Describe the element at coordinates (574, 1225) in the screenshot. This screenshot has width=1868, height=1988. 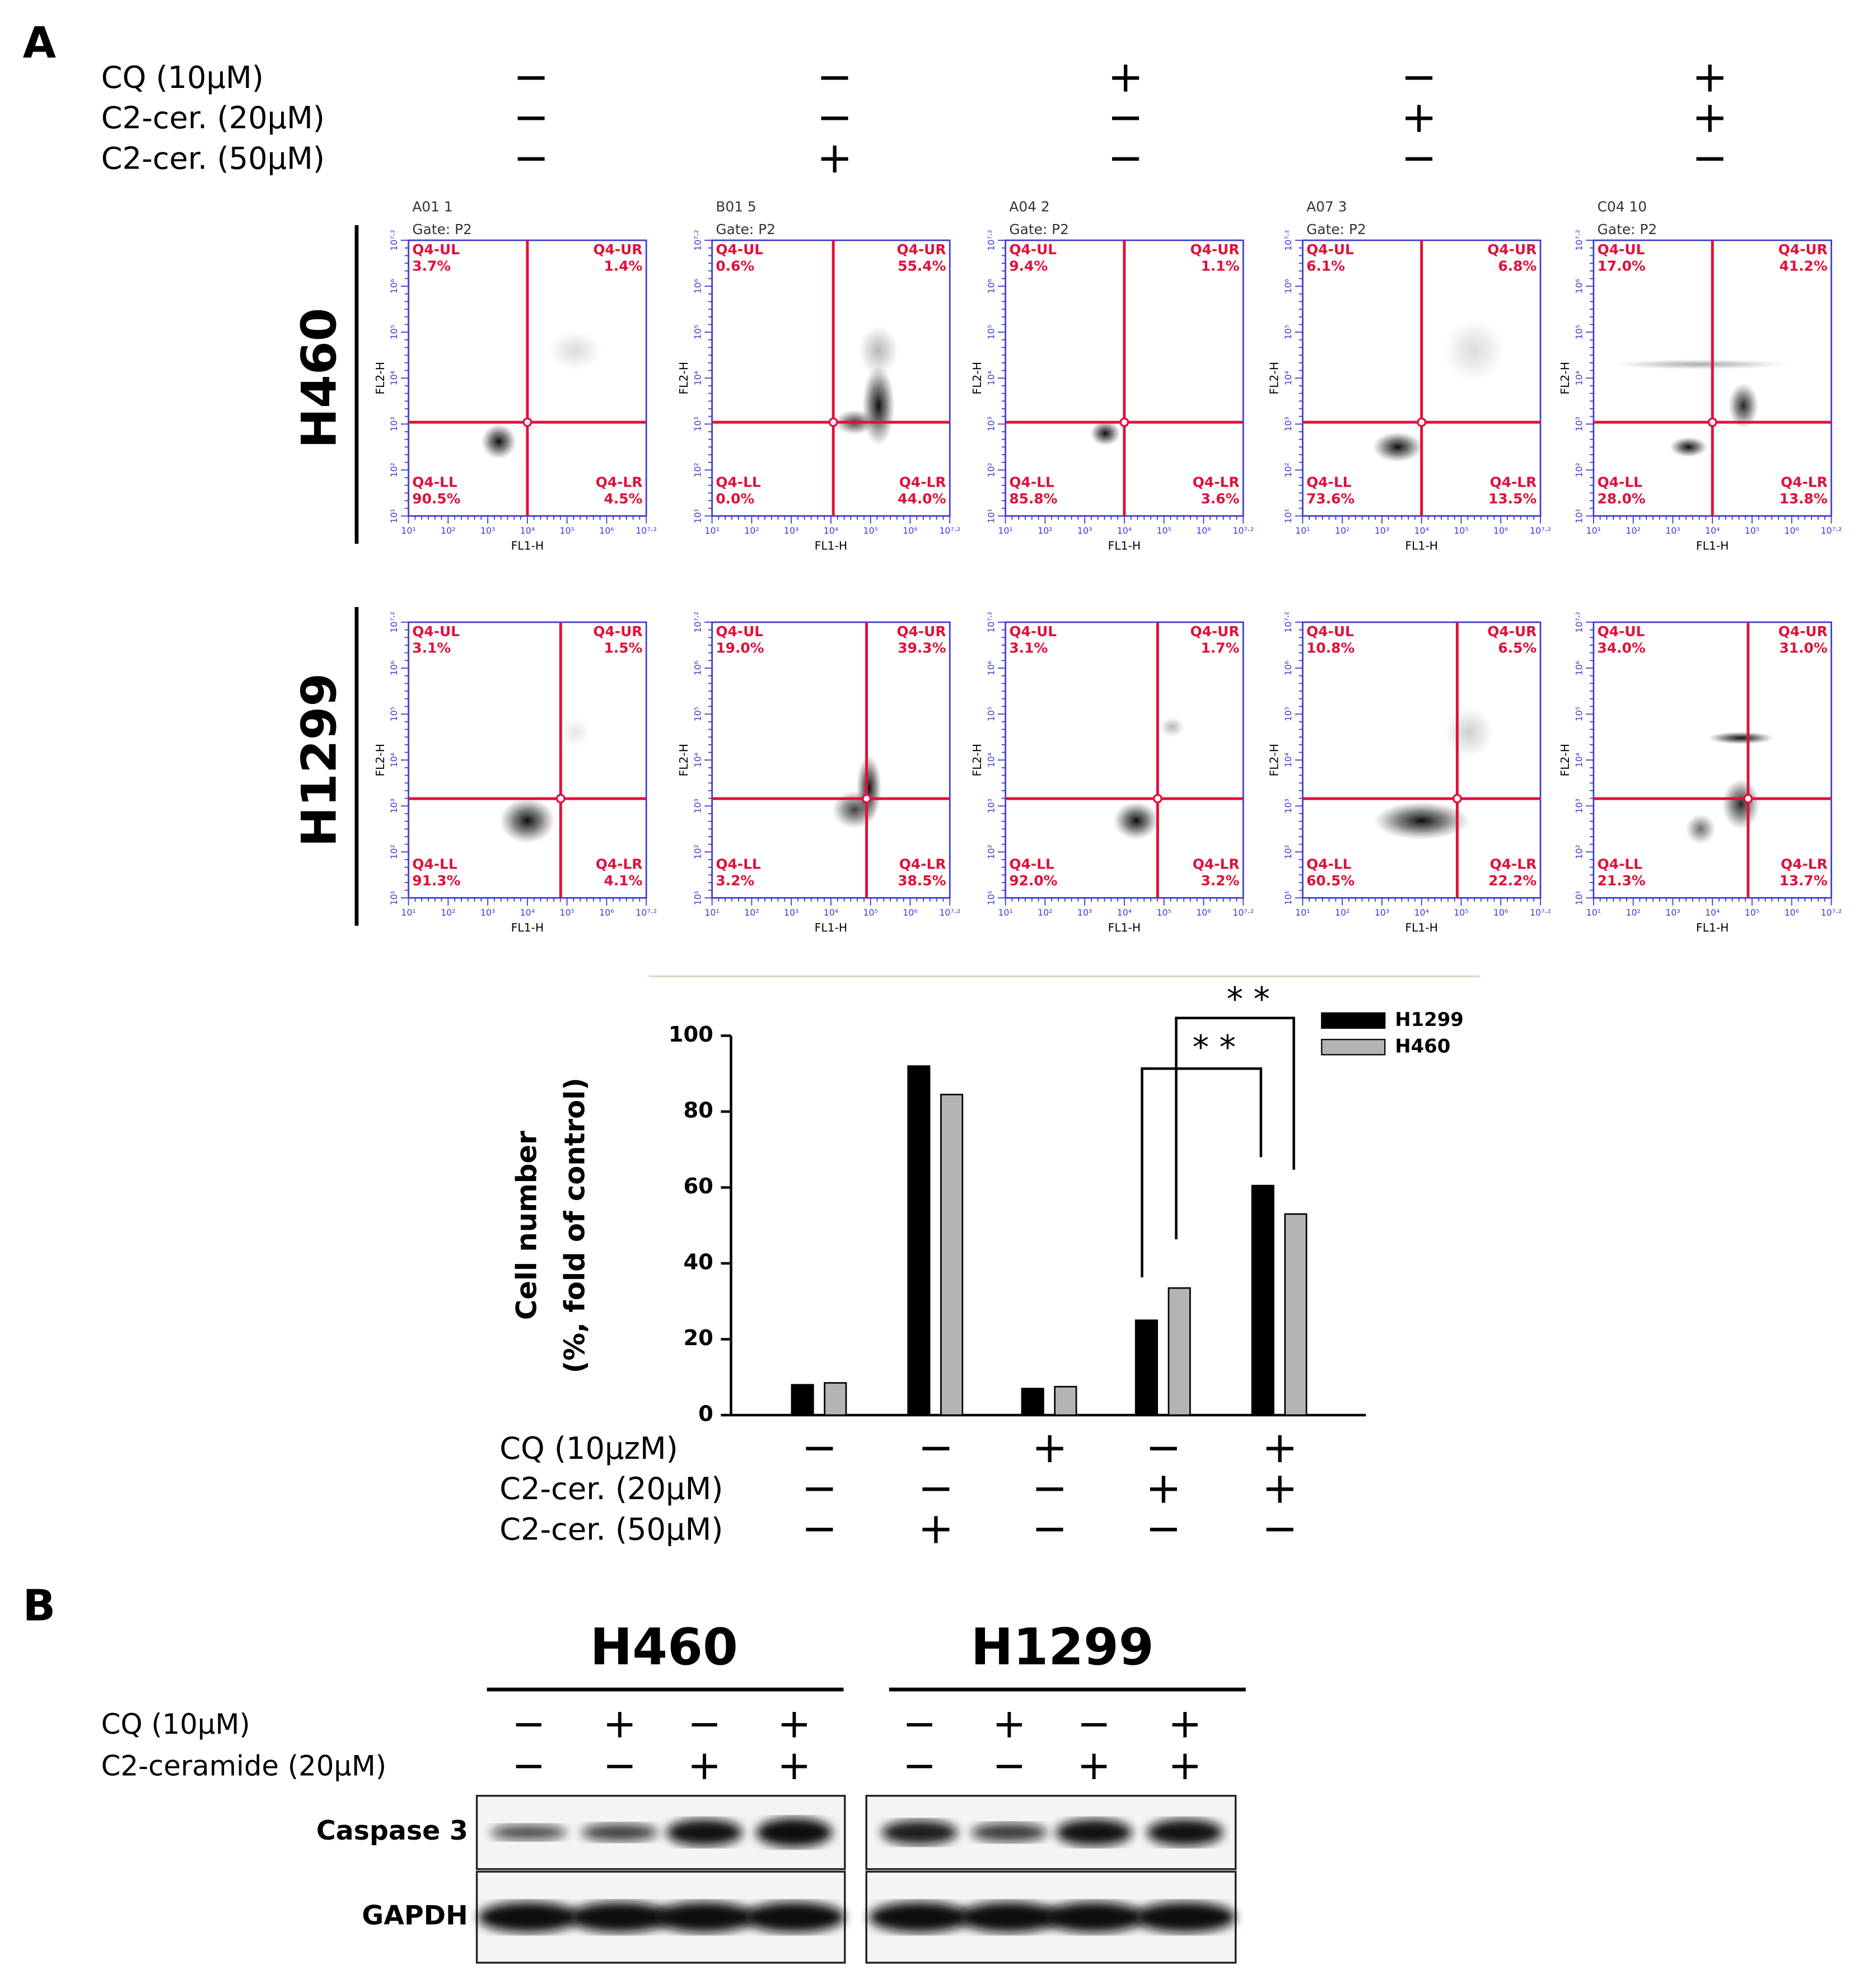
I see `y-axis-label: (%, fold of control)` at that location.